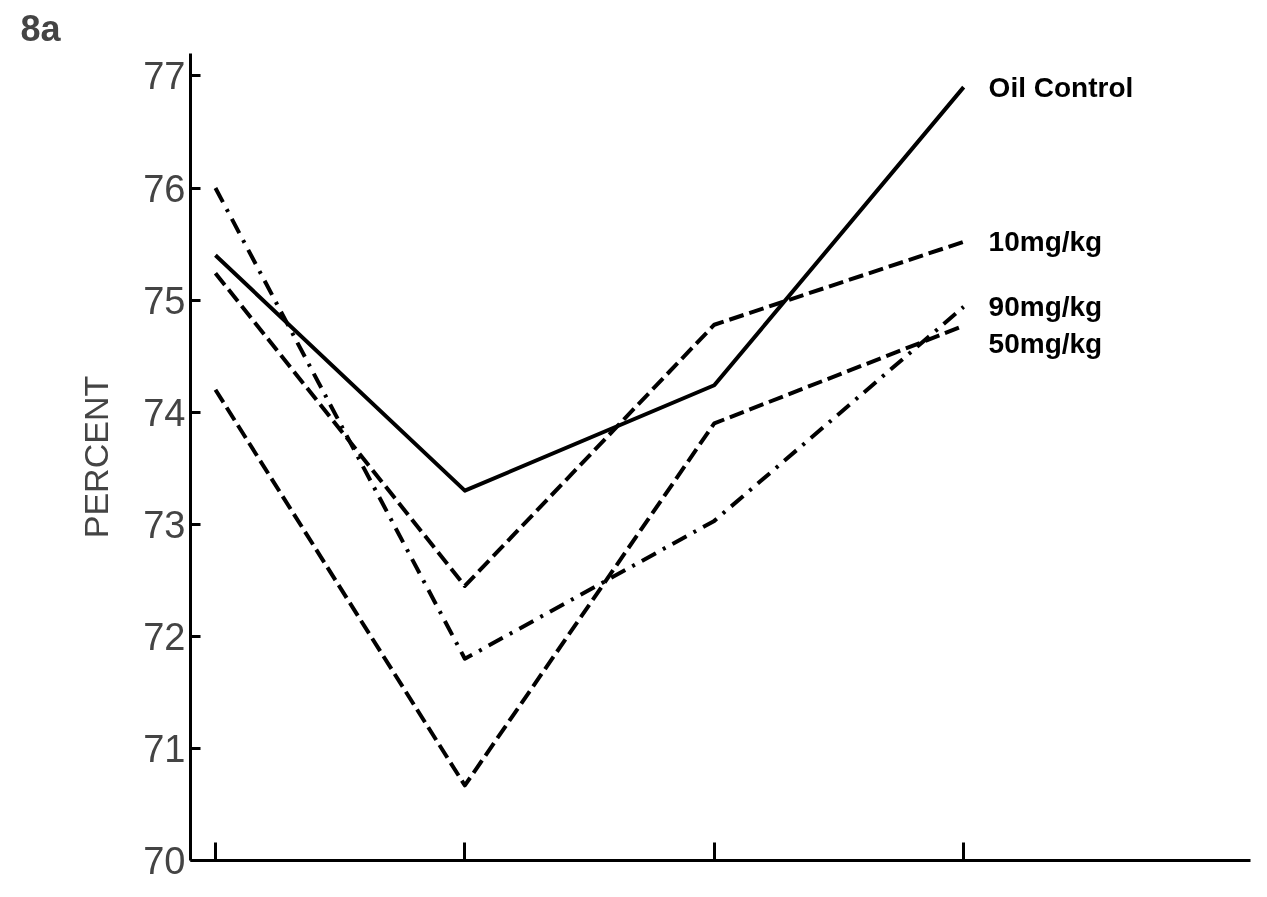  Describe the element at coordinates (164, 188) in the screenshot. I see `y-tick-label: 76` at that location.